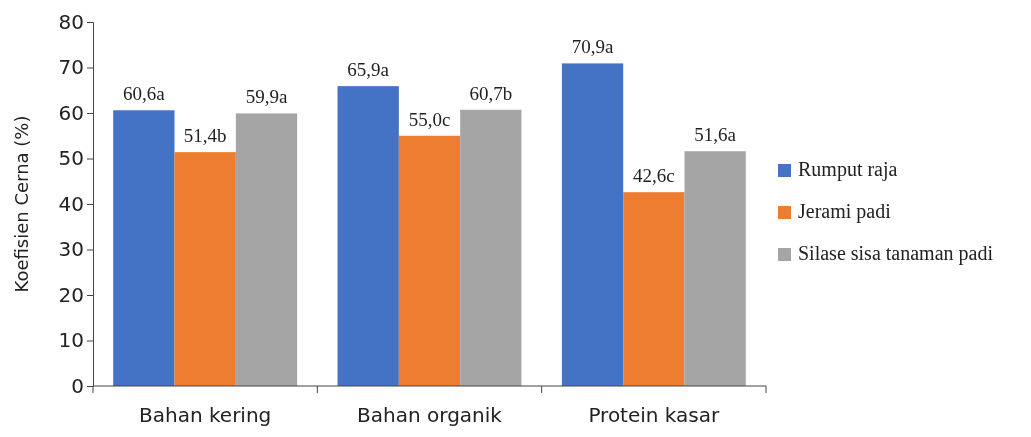 The height and width of the screenshot is (437, 1031). Describe the element at coordinates (592, 47) in the screenshot. I see `data-label: 70,9a` at that location.